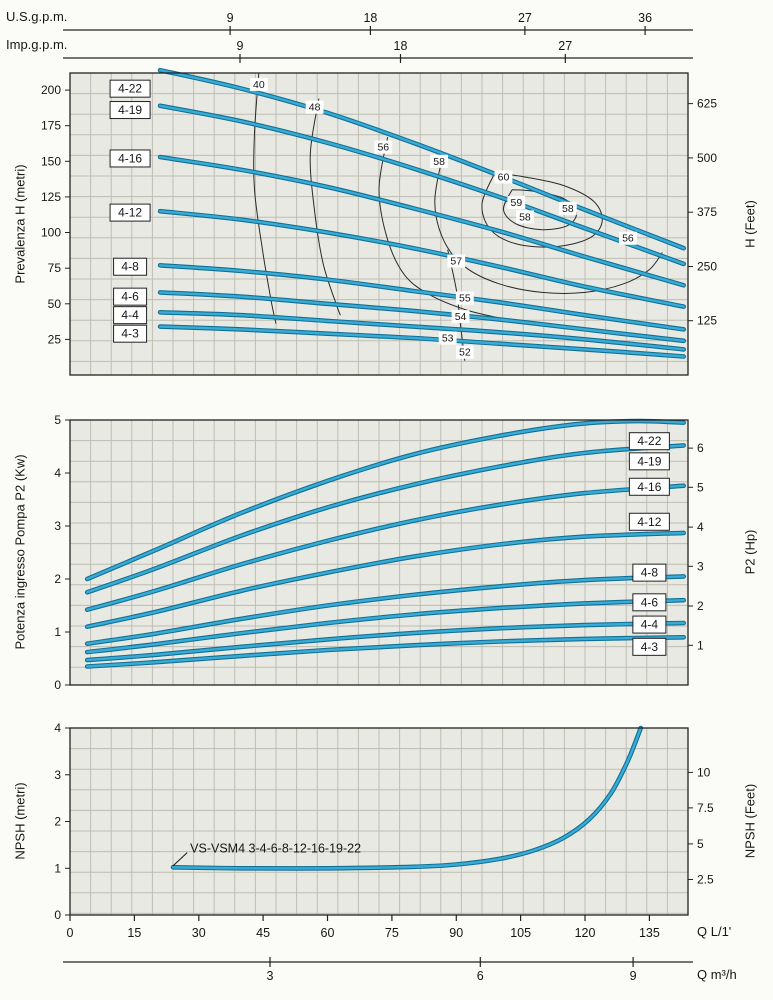 This screenshot has width=773, height=1000. I want to click on y-tick-left: 3, so click(57, 526).